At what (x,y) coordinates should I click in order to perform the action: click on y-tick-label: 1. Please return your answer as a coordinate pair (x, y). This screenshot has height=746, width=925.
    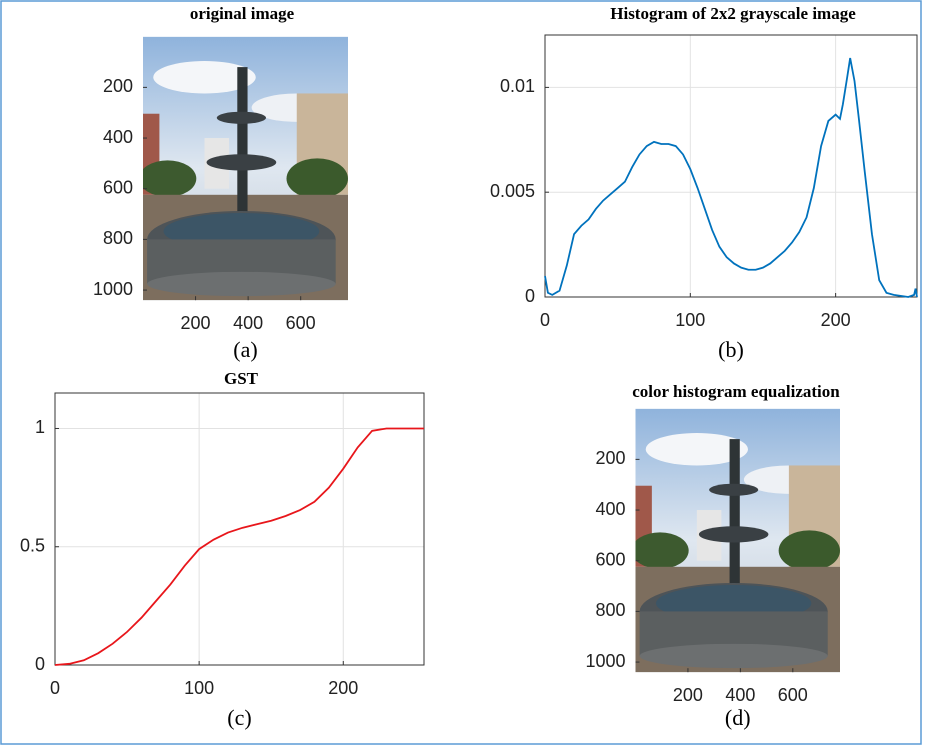
    Looking at the image, I should click on (40, 427).